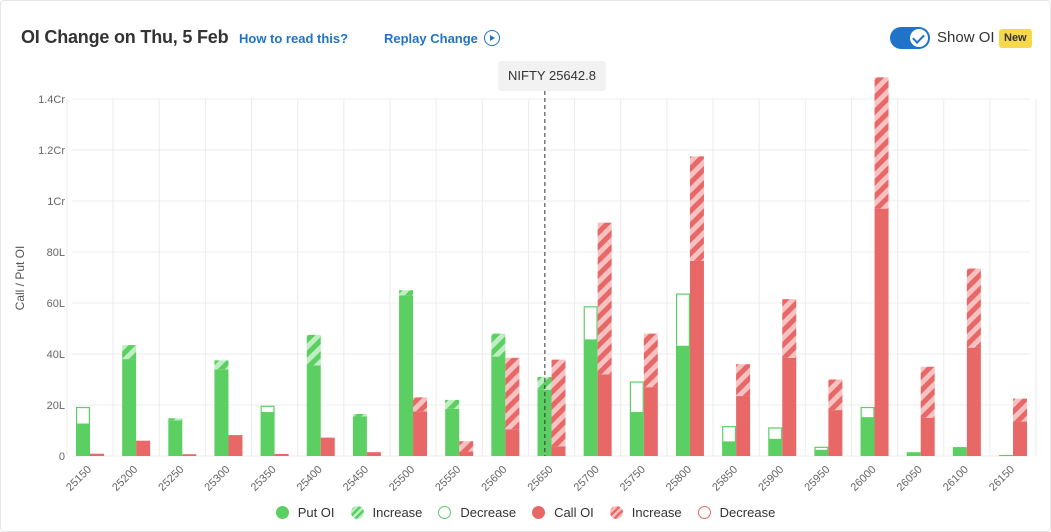 Image resolution: width=1051 pixels, height=532 pixels. I want to click on y-tick-label: 1.4Cr, so click(51, 100).